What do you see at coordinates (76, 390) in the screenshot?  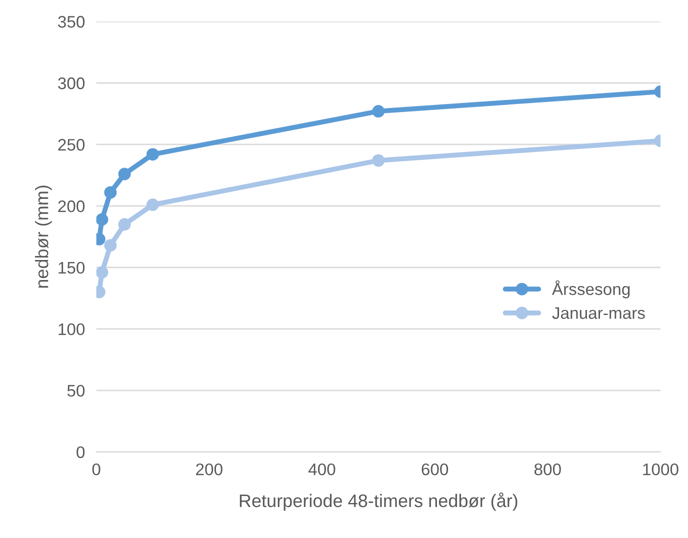 I see `y-tick-label: 50` at bounding box center [76, 390].